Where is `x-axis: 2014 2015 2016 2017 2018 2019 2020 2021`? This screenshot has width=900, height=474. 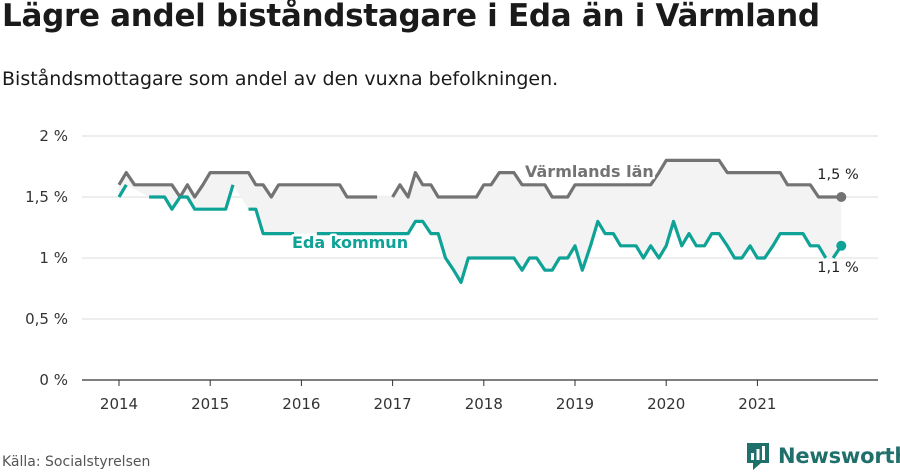 x-axis: 2014 2015 2016 2017 2018 2019 2020 2021 is located at coordinates (438, 396).